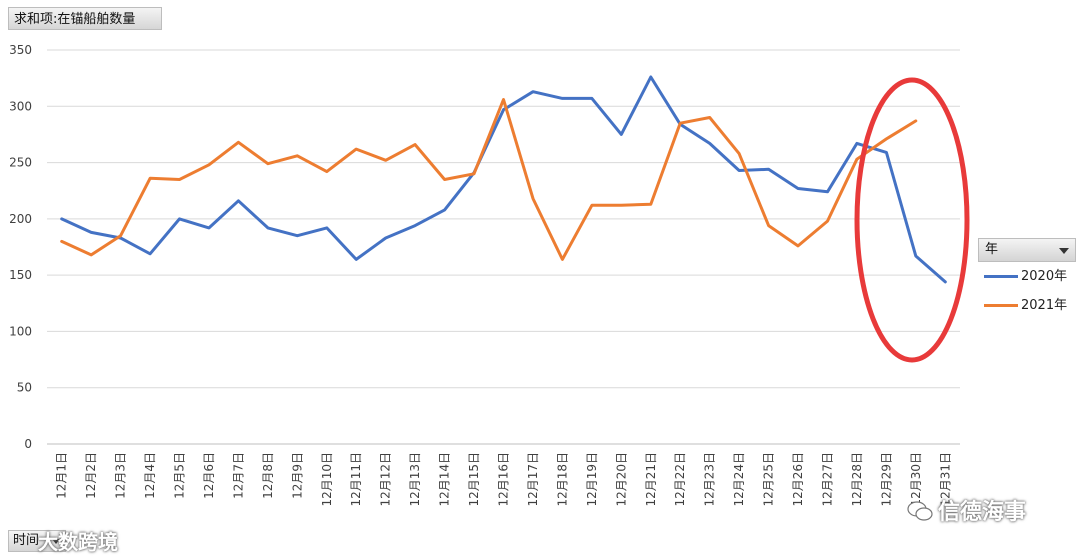 This screenshot has width=1080, height=557. What do you see at coordinates (24, 388) in the screenshot?
I see `y-tick-label: 50` at bounding box center [24, 388].